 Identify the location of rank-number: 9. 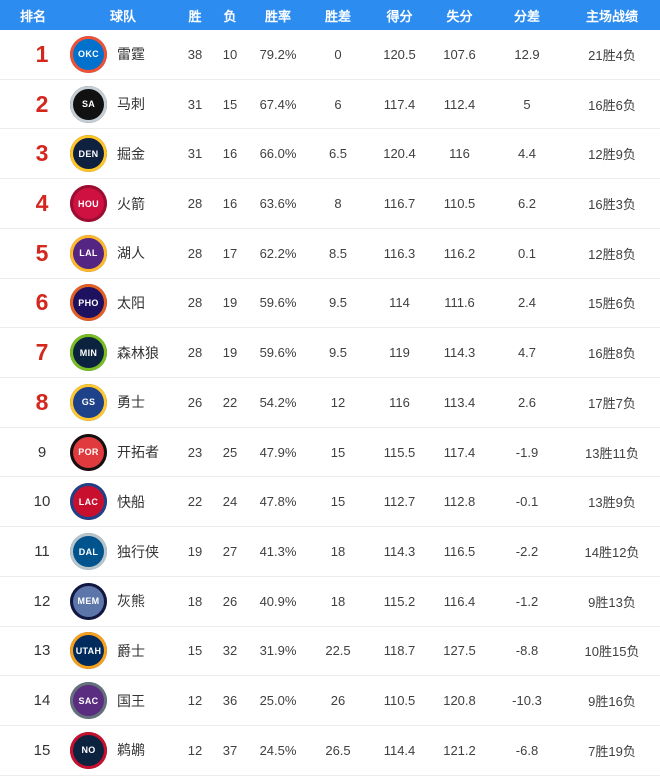
(42, 452).